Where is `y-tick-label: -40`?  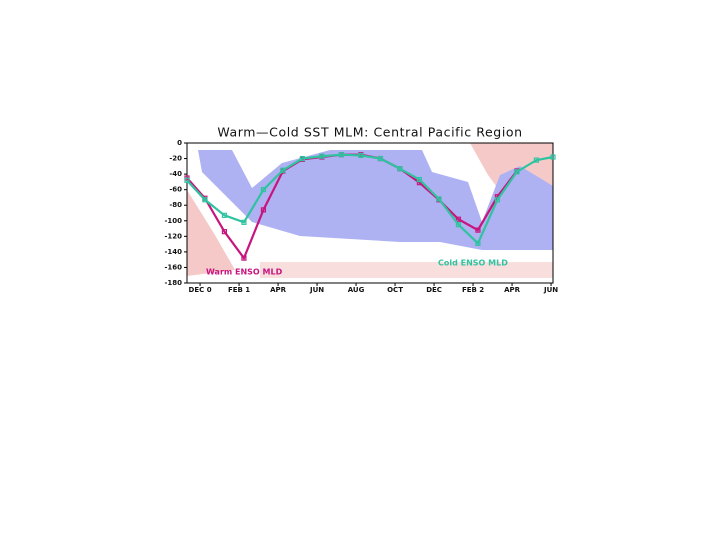
y-tick-label: -40 is located at coordinates (175, 174).